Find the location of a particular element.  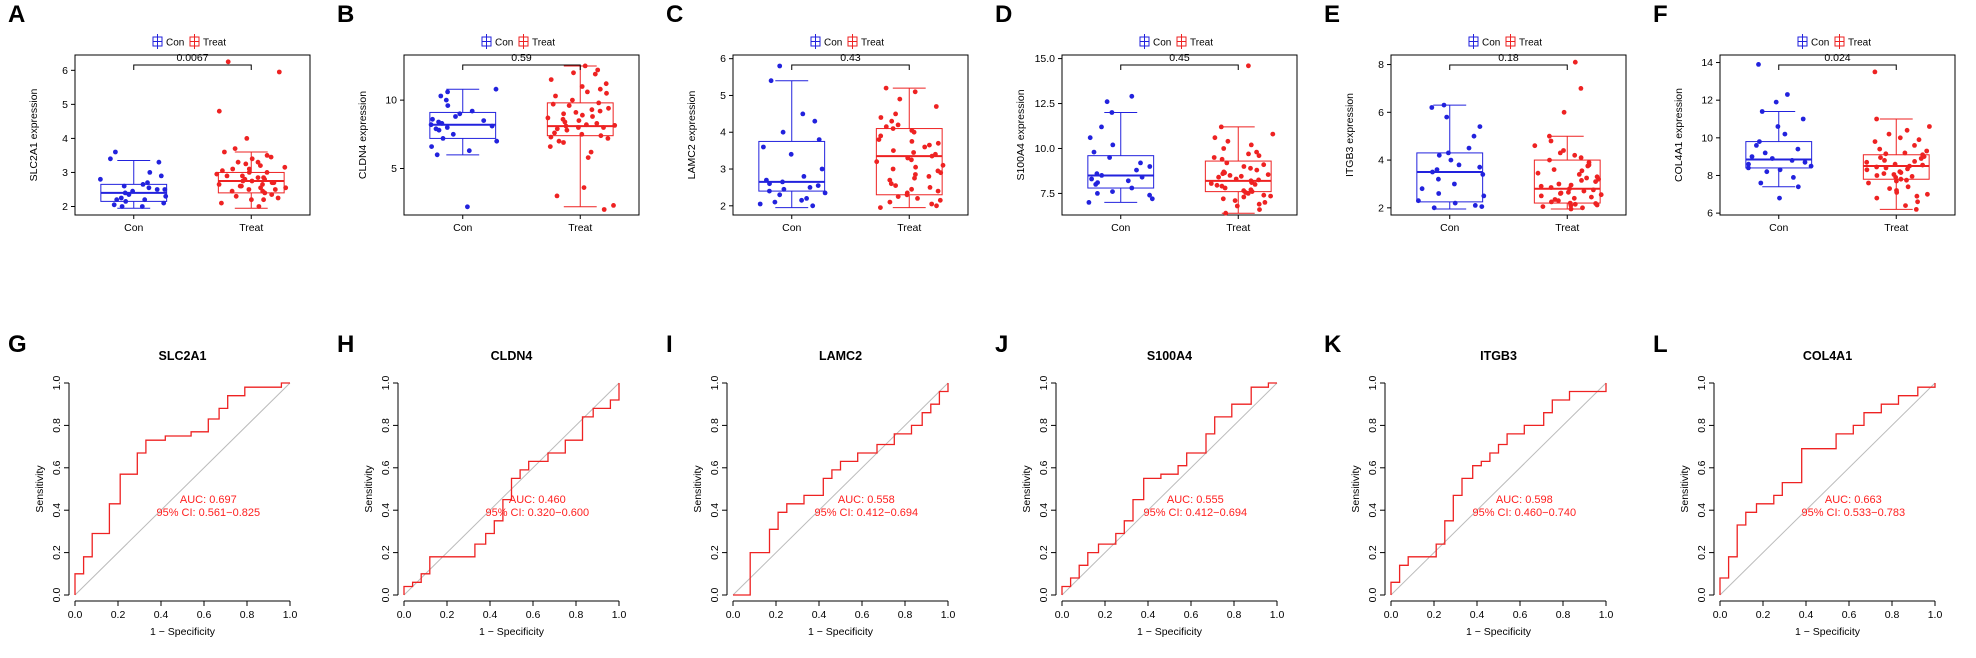

roc-curve is located at coordinates (841, 489).